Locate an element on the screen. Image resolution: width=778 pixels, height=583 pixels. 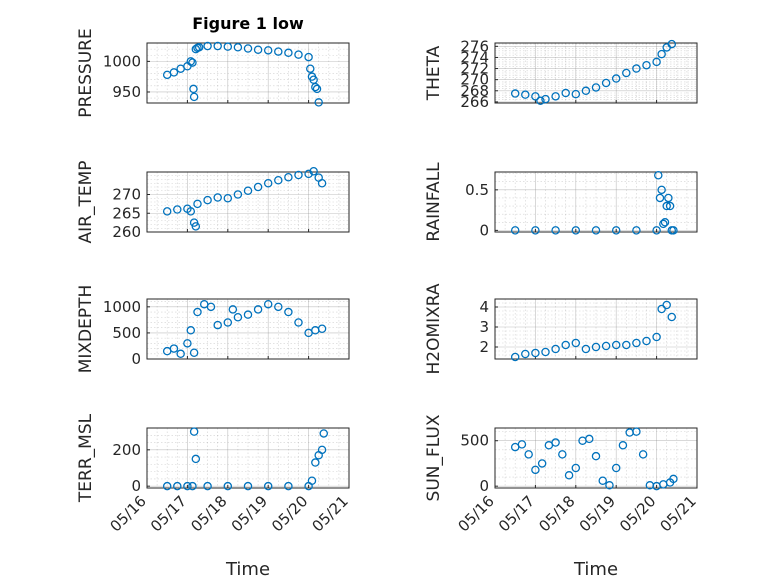
x-axis-label: Time is located at coordinates (595, 569).